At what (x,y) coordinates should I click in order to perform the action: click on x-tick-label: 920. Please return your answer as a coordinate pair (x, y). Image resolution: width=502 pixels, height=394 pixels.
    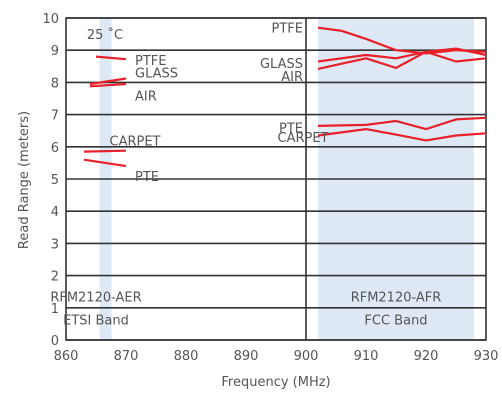
    Looking at the image, I should click on (426, 356).